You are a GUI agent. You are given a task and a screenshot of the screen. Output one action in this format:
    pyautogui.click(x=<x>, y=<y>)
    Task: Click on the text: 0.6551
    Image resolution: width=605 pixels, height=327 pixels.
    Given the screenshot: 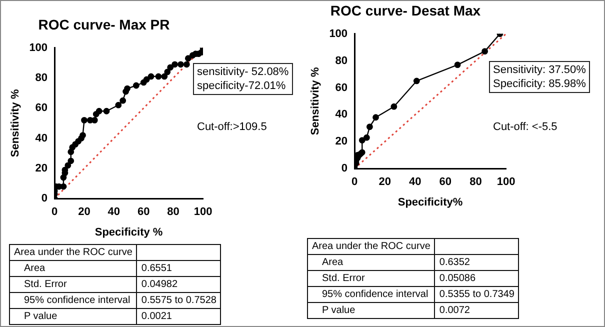 What is the action you would take?
    pyautogui.click(x=178, y=268)
    